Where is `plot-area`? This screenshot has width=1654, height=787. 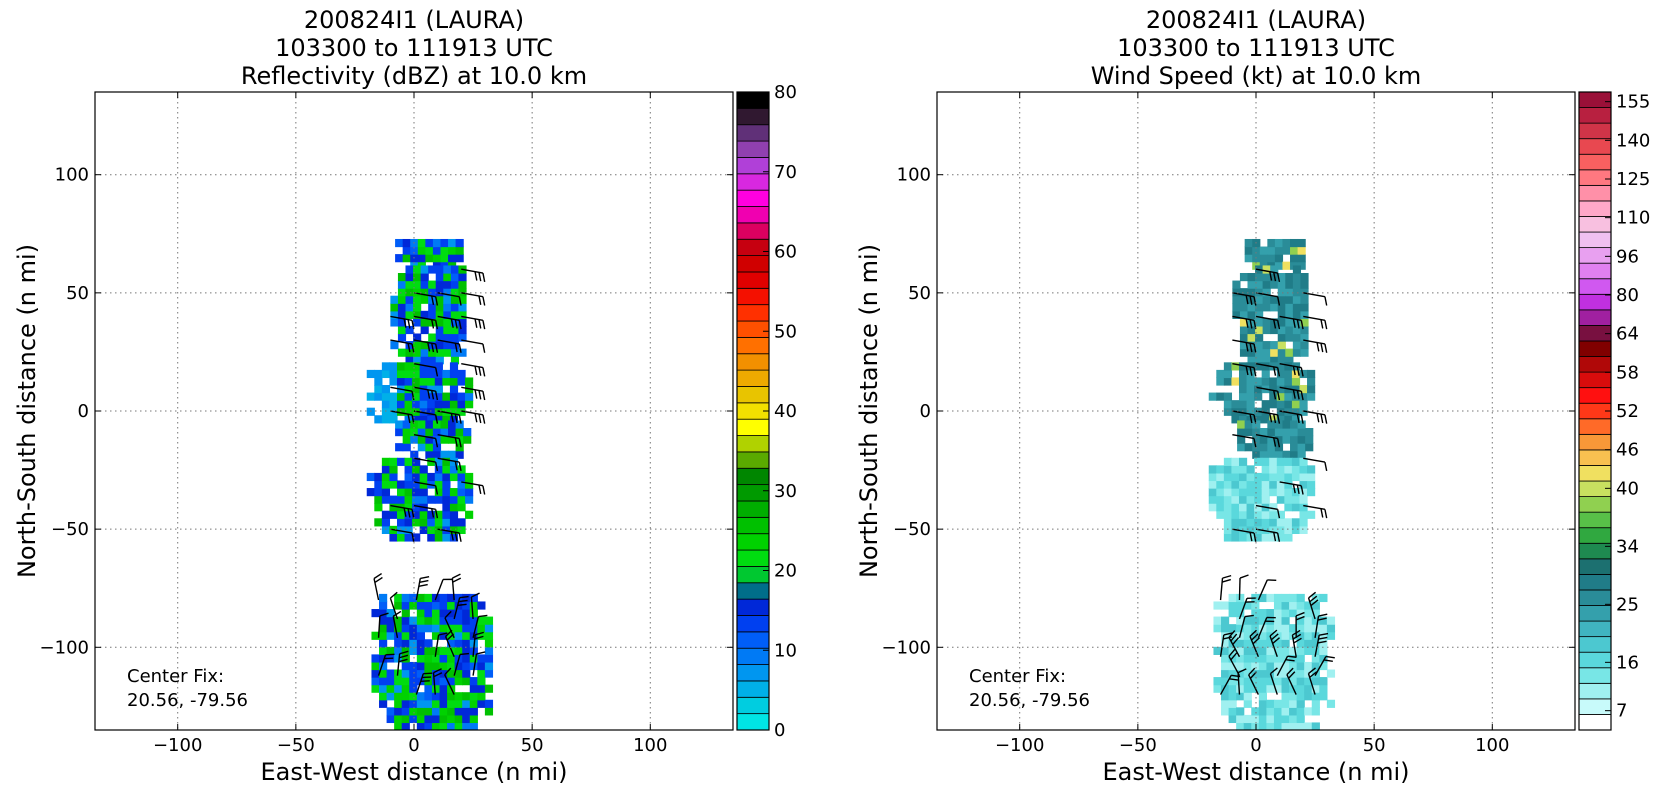
plot-area is located at coordinates (1272, 484).